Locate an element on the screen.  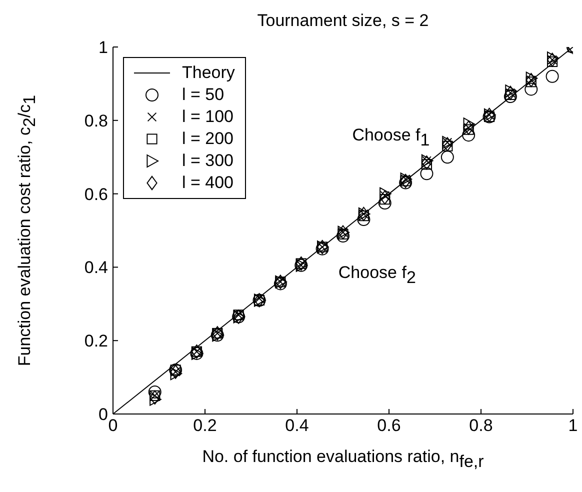
legend-label: l = 200 is located at coordinates (208, 139).